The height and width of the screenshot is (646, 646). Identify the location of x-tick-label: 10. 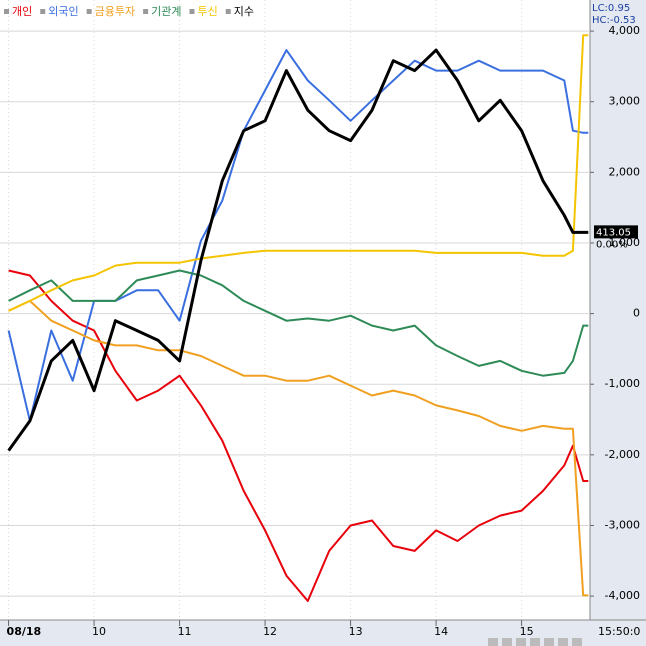
(99, 631).